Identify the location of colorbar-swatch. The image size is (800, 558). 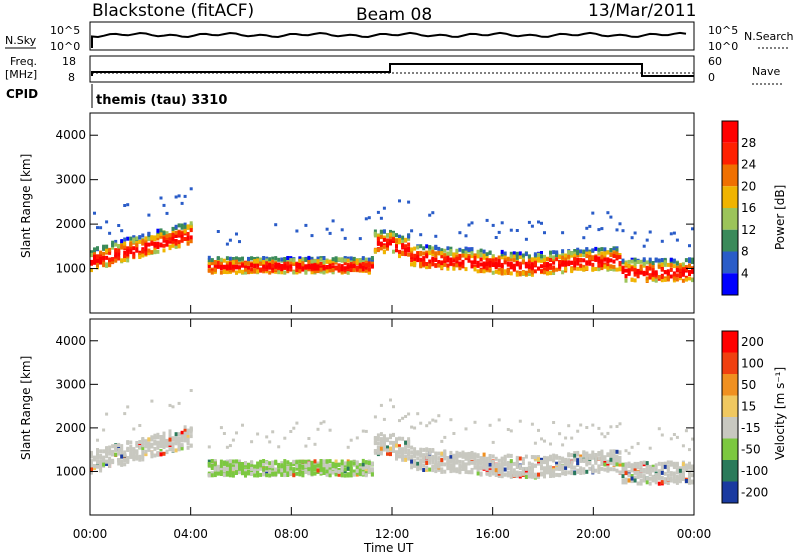
(730, 197).